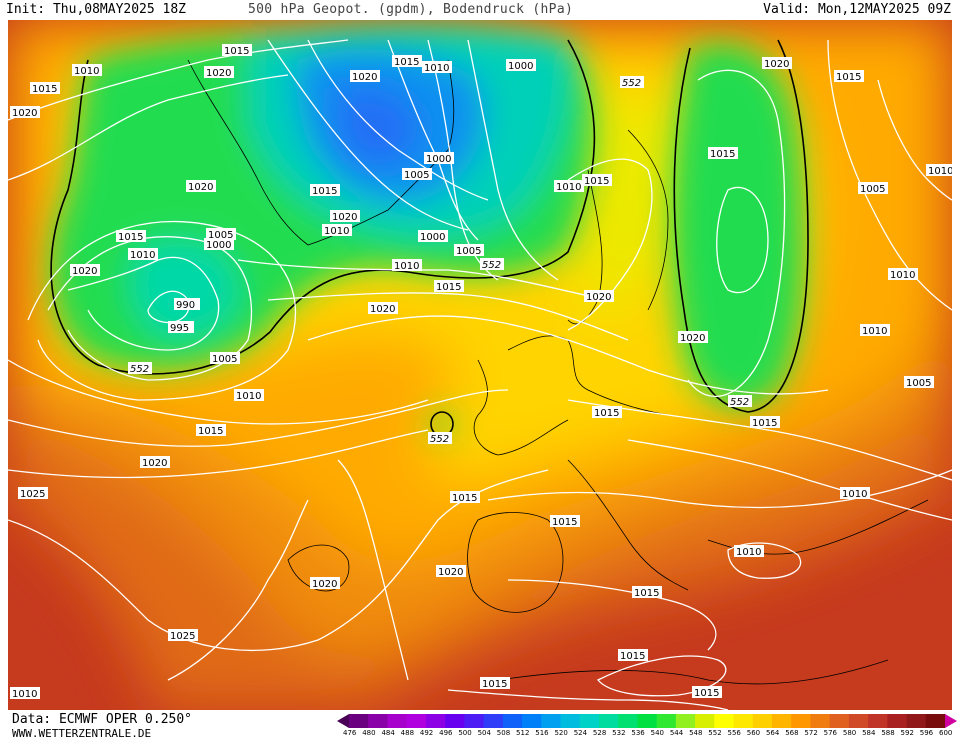 This screenshot has width=959, height=741. I want to click on legend-label: 476, so click(350, 733).